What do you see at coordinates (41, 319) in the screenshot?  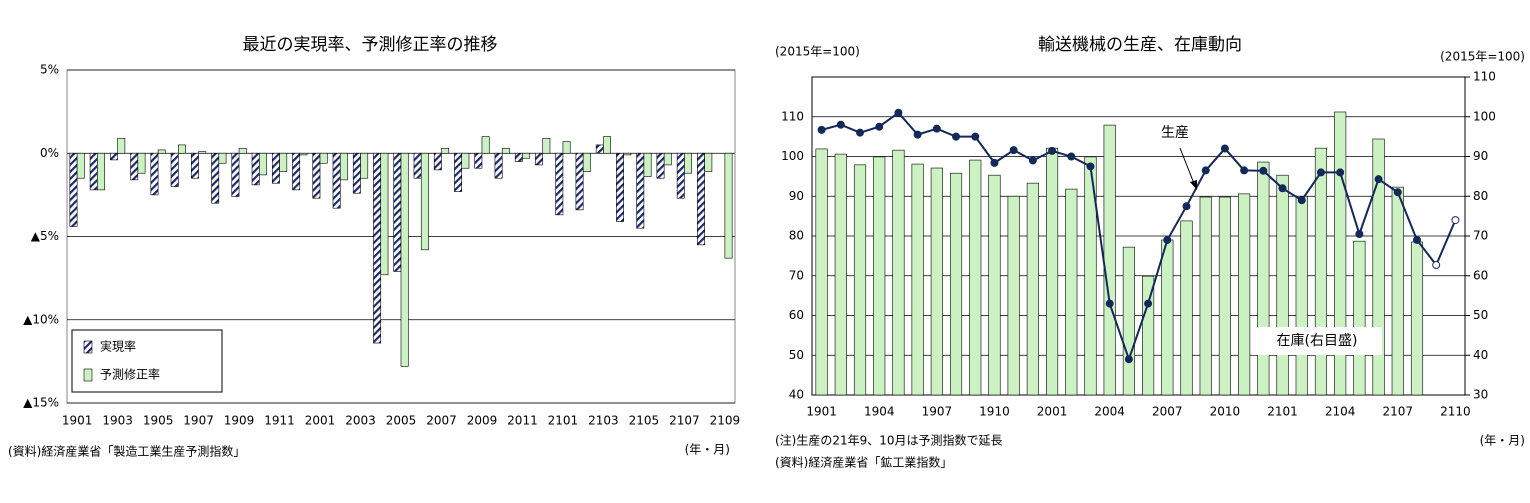 I see `y-tick-label: ▲10%` at bounding box center [41, 319].